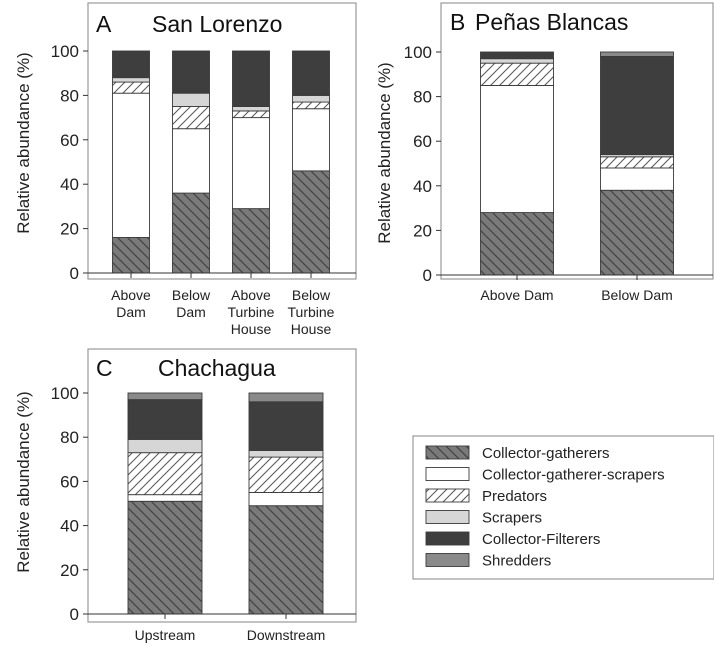 The height and width of the screenshot is (646, 714). Describe the element at coordinates (573, 475) in the screenshot. I see `legend-label: Collector-gatherer-scrapers` at that location.